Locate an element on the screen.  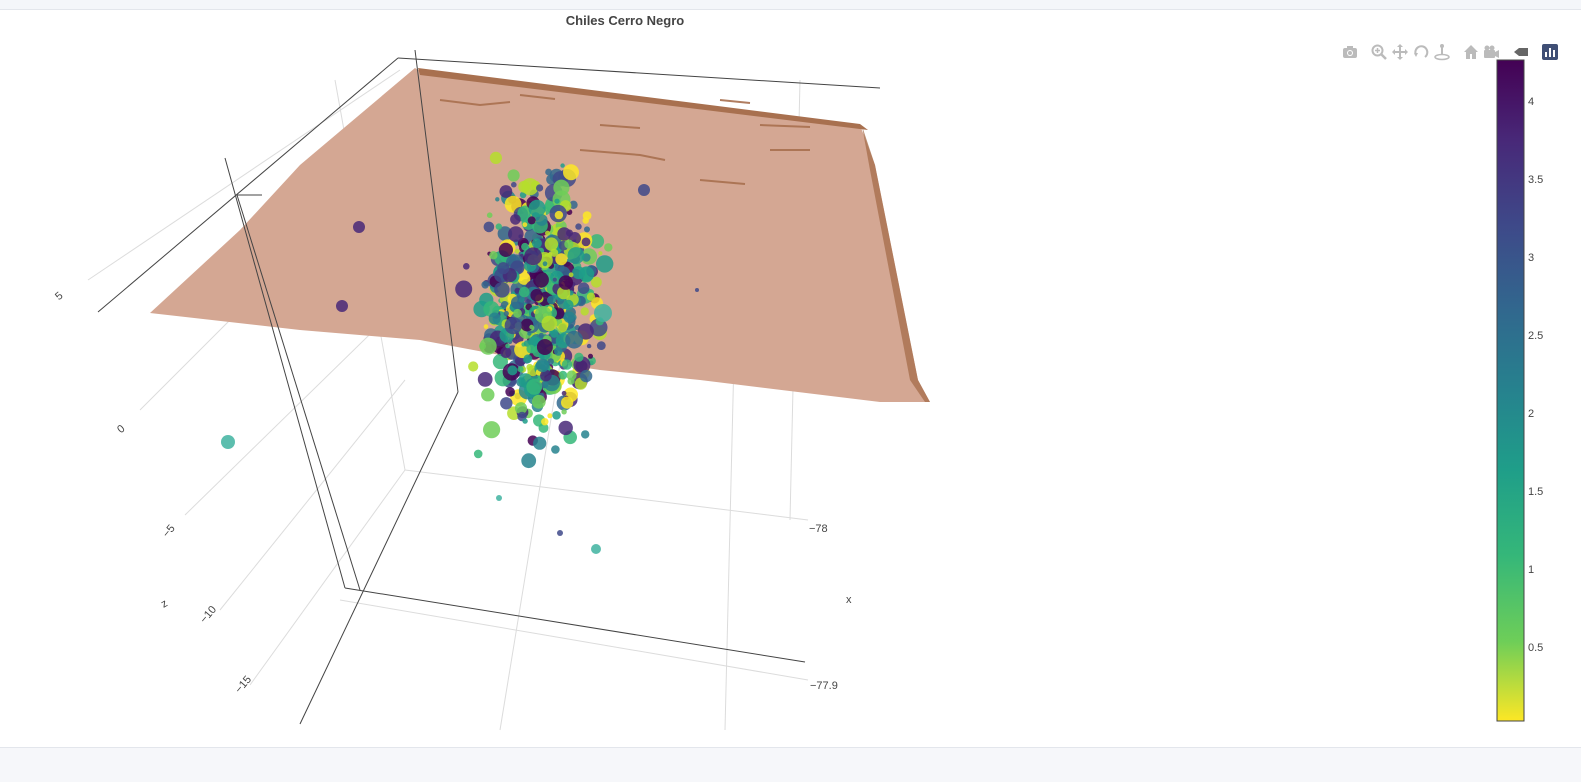
zoom-icon is located at coordinates (1379, 52).